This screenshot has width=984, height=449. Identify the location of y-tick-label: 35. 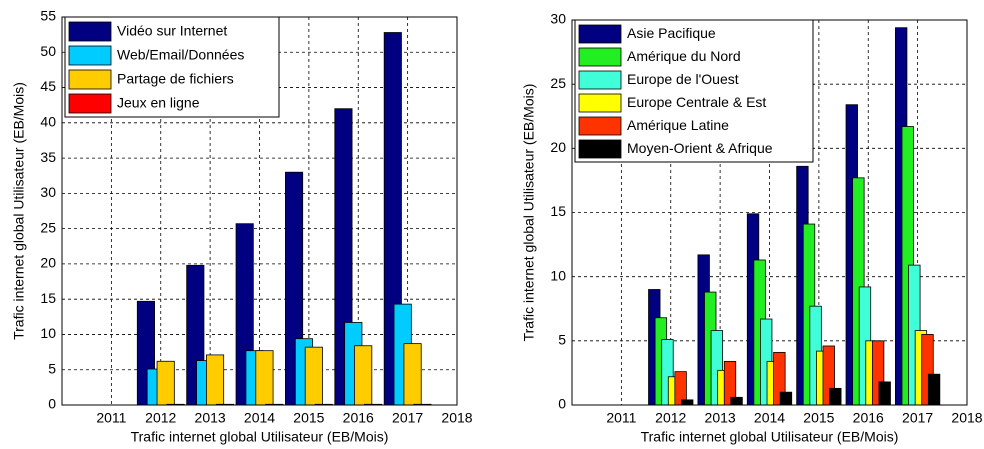
(48, 157).